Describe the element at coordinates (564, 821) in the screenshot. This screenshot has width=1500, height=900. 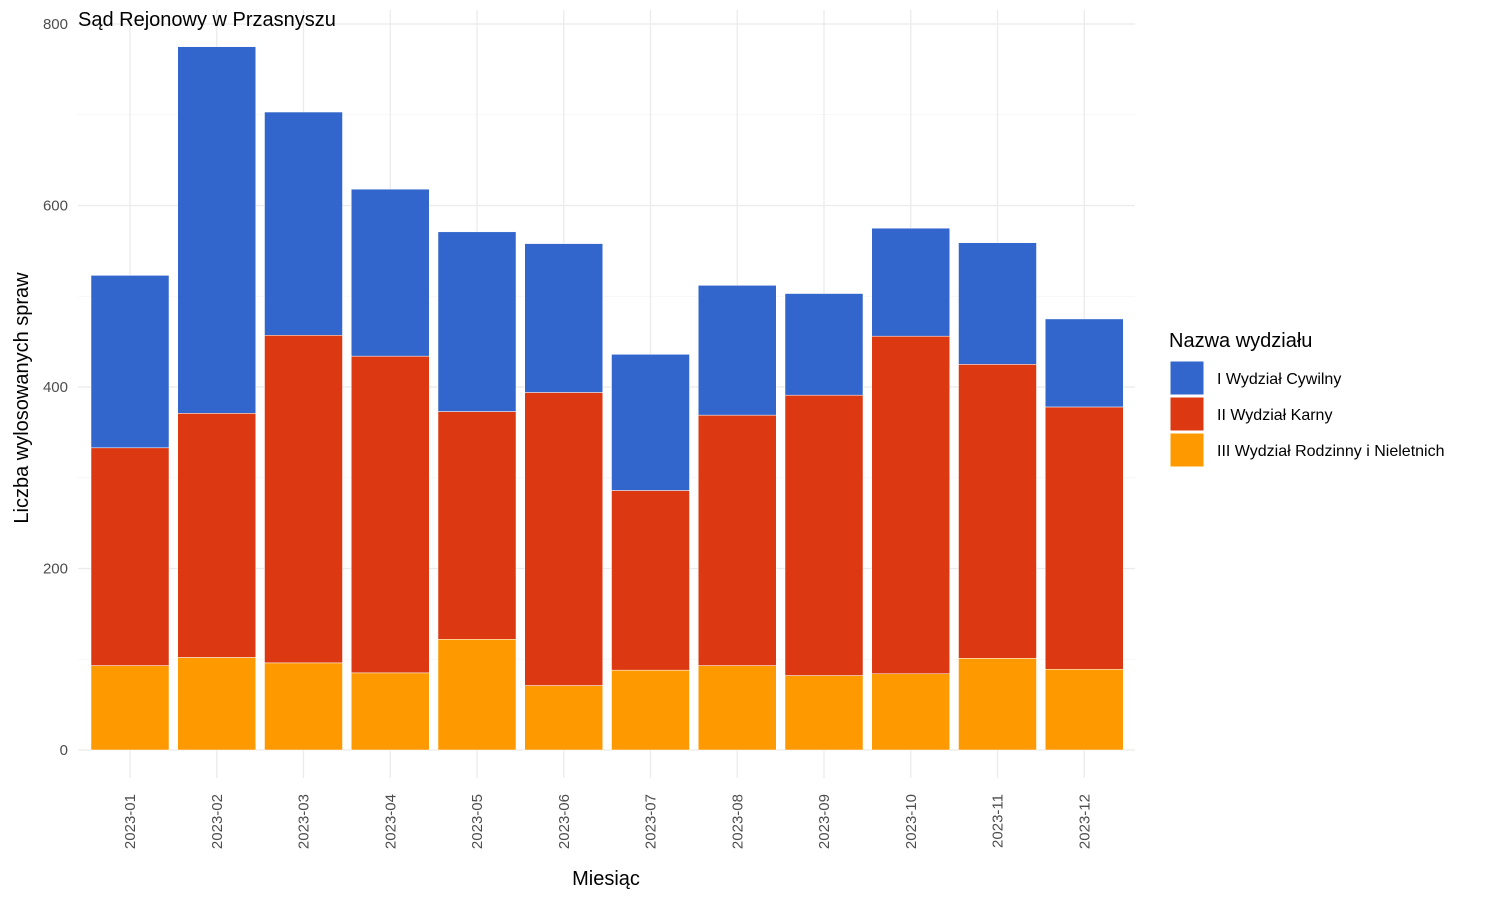
I see `x-tick-label: 2023-06` at that location.